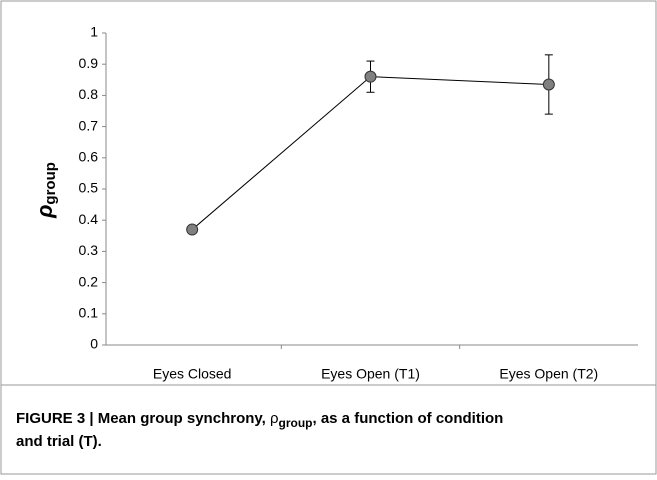 The height and width of the screenshot is (480, 657). Describe the element at coordinates (89, 94) in the screenshot. I see `y-tick-label: 0.8` at that location.